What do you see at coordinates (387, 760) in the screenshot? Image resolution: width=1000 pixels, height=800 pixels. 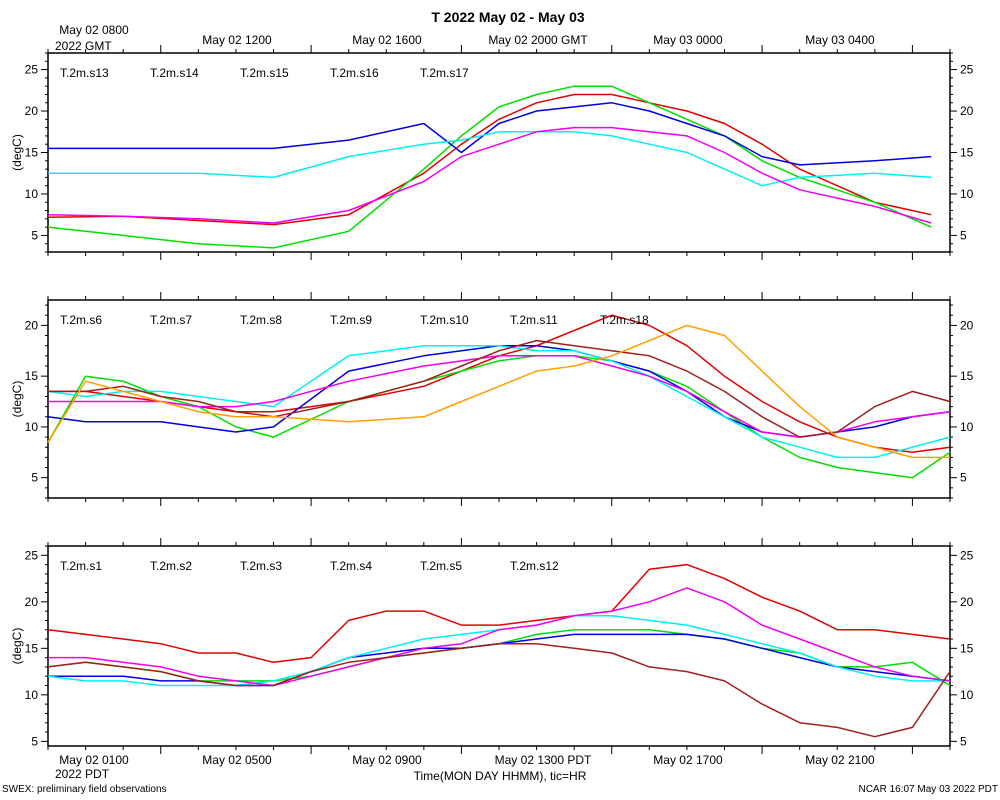 I see `bottom-axis-label: May 02 0900` at bounding box center [387, 760].